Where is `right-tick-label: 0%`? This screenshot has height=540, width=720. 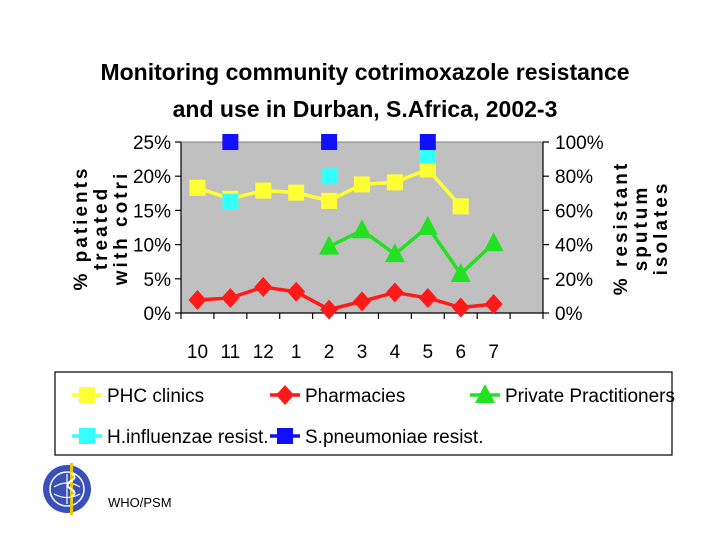
right-tick-label: 0% is located at coordinates (569, 314).